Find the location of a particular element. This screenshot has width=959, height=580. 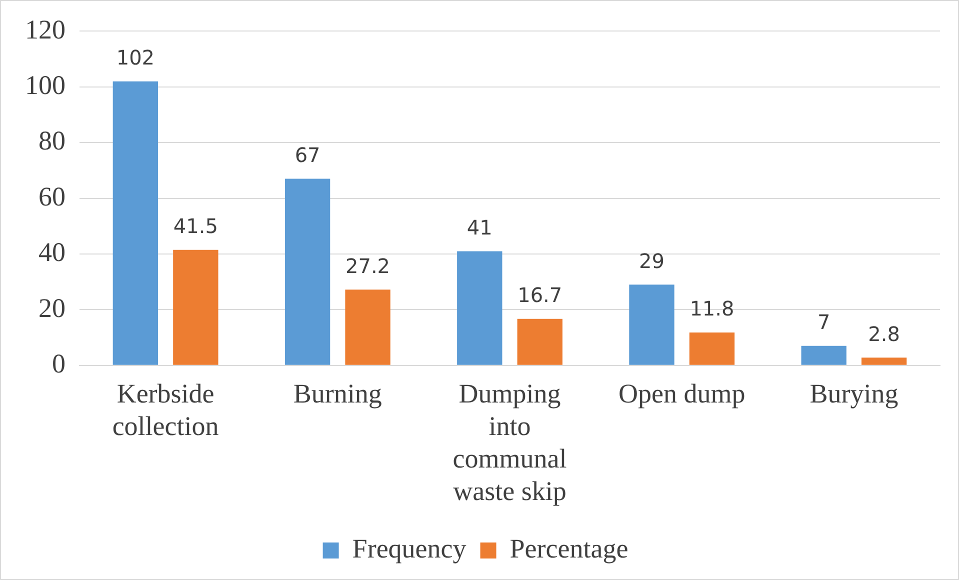

x-tick-label: Open dump is located at coordinates (682, 393).